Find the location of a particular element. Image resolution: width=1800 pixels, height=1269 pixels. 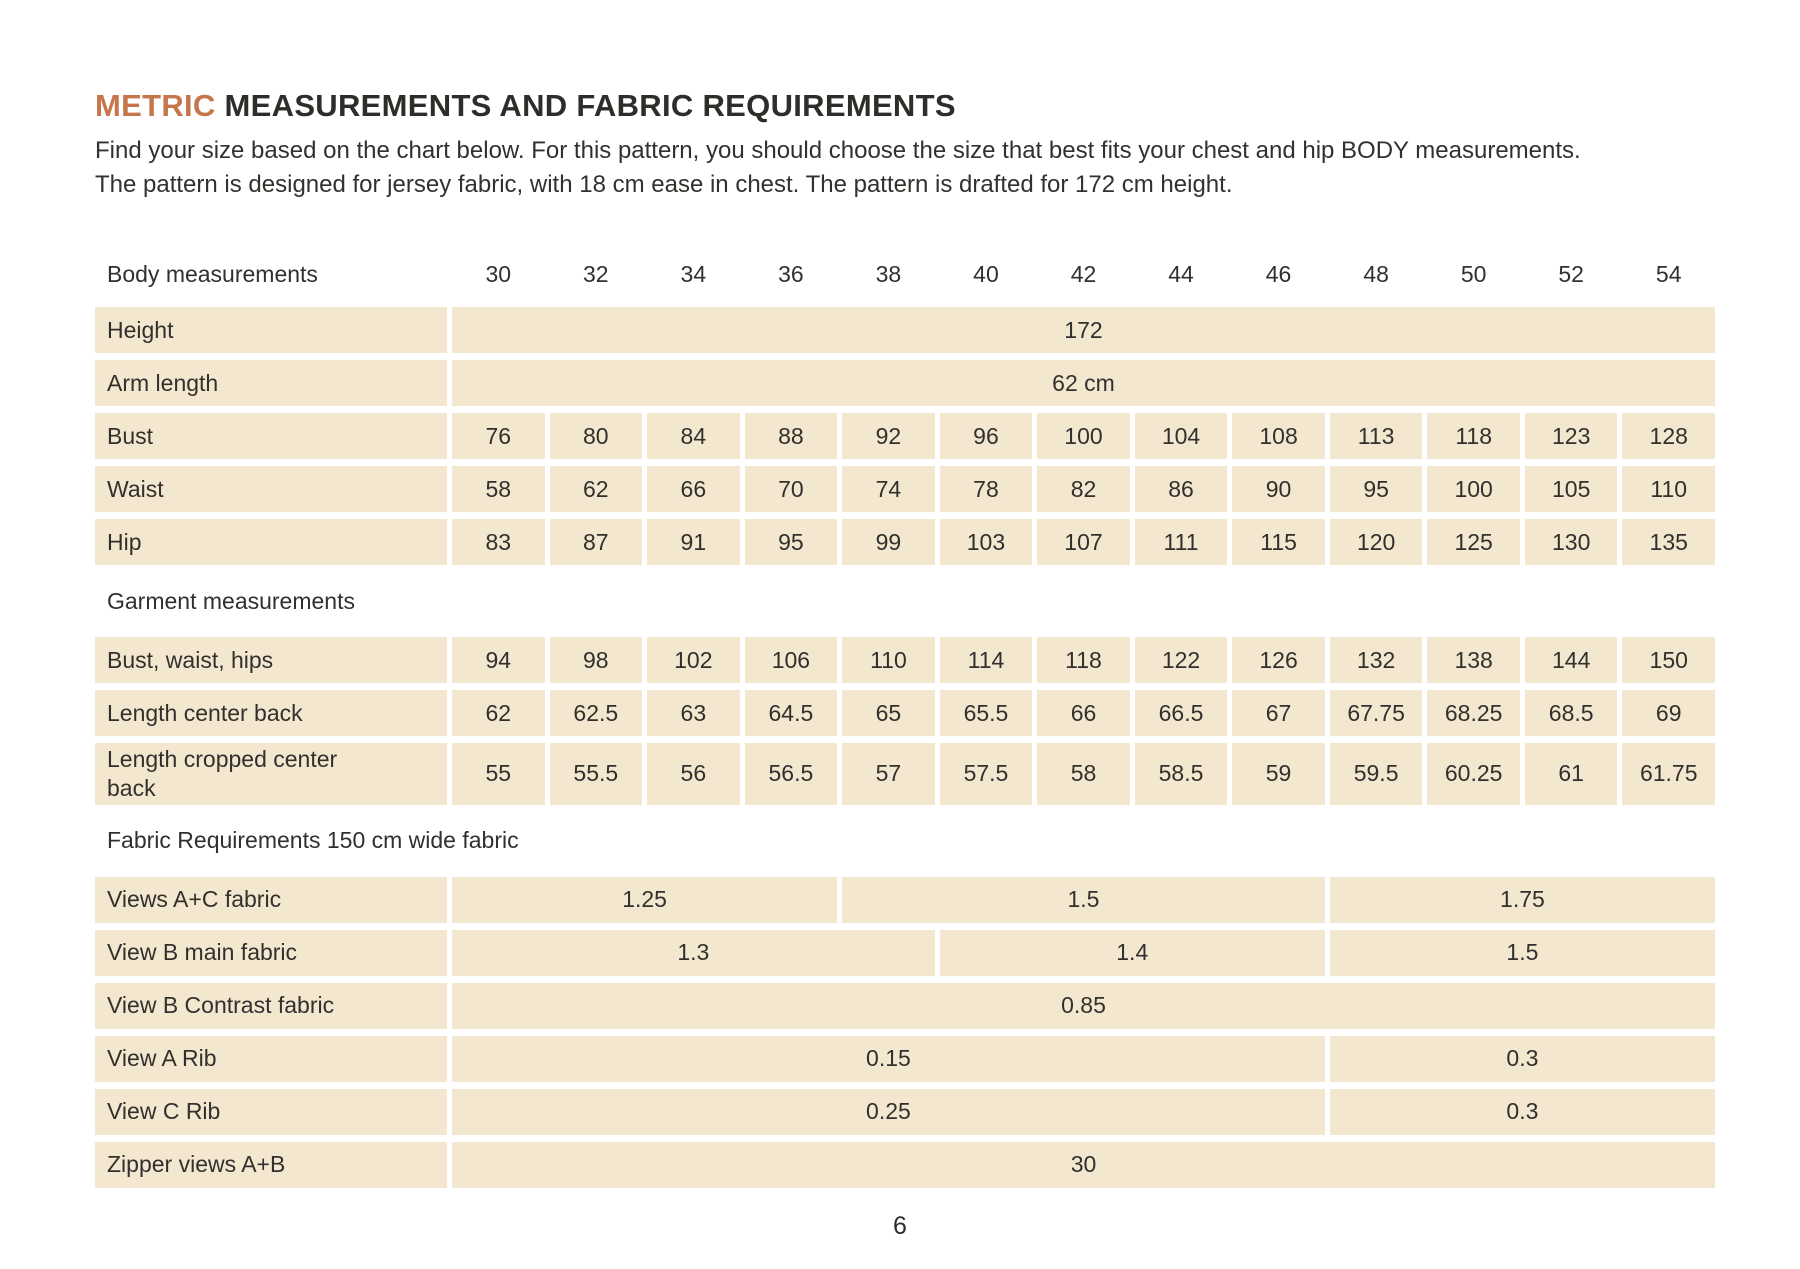

value-cell: 120 is located at coordinates (1376, 542).